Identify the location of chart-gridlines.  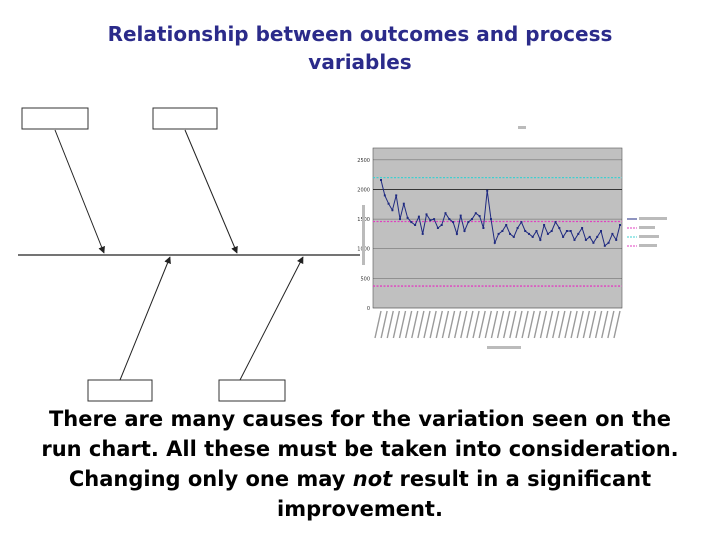
(497, 234).